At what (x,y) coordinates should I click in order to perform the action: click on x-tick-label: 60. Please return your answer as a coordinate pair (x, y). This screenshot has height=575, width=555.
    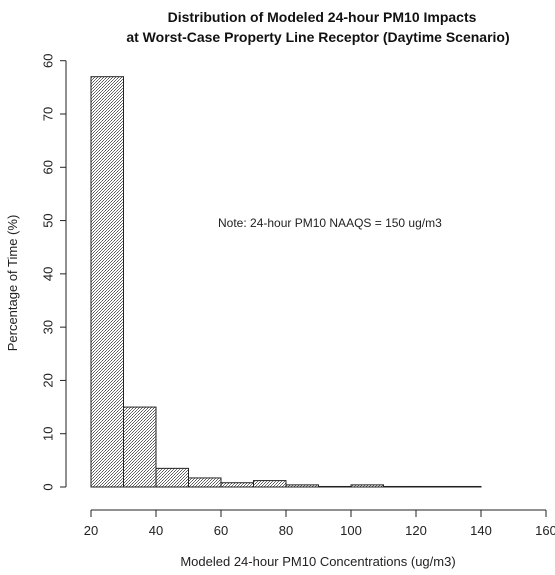
    Looking at the image, I should click on (221, 530).